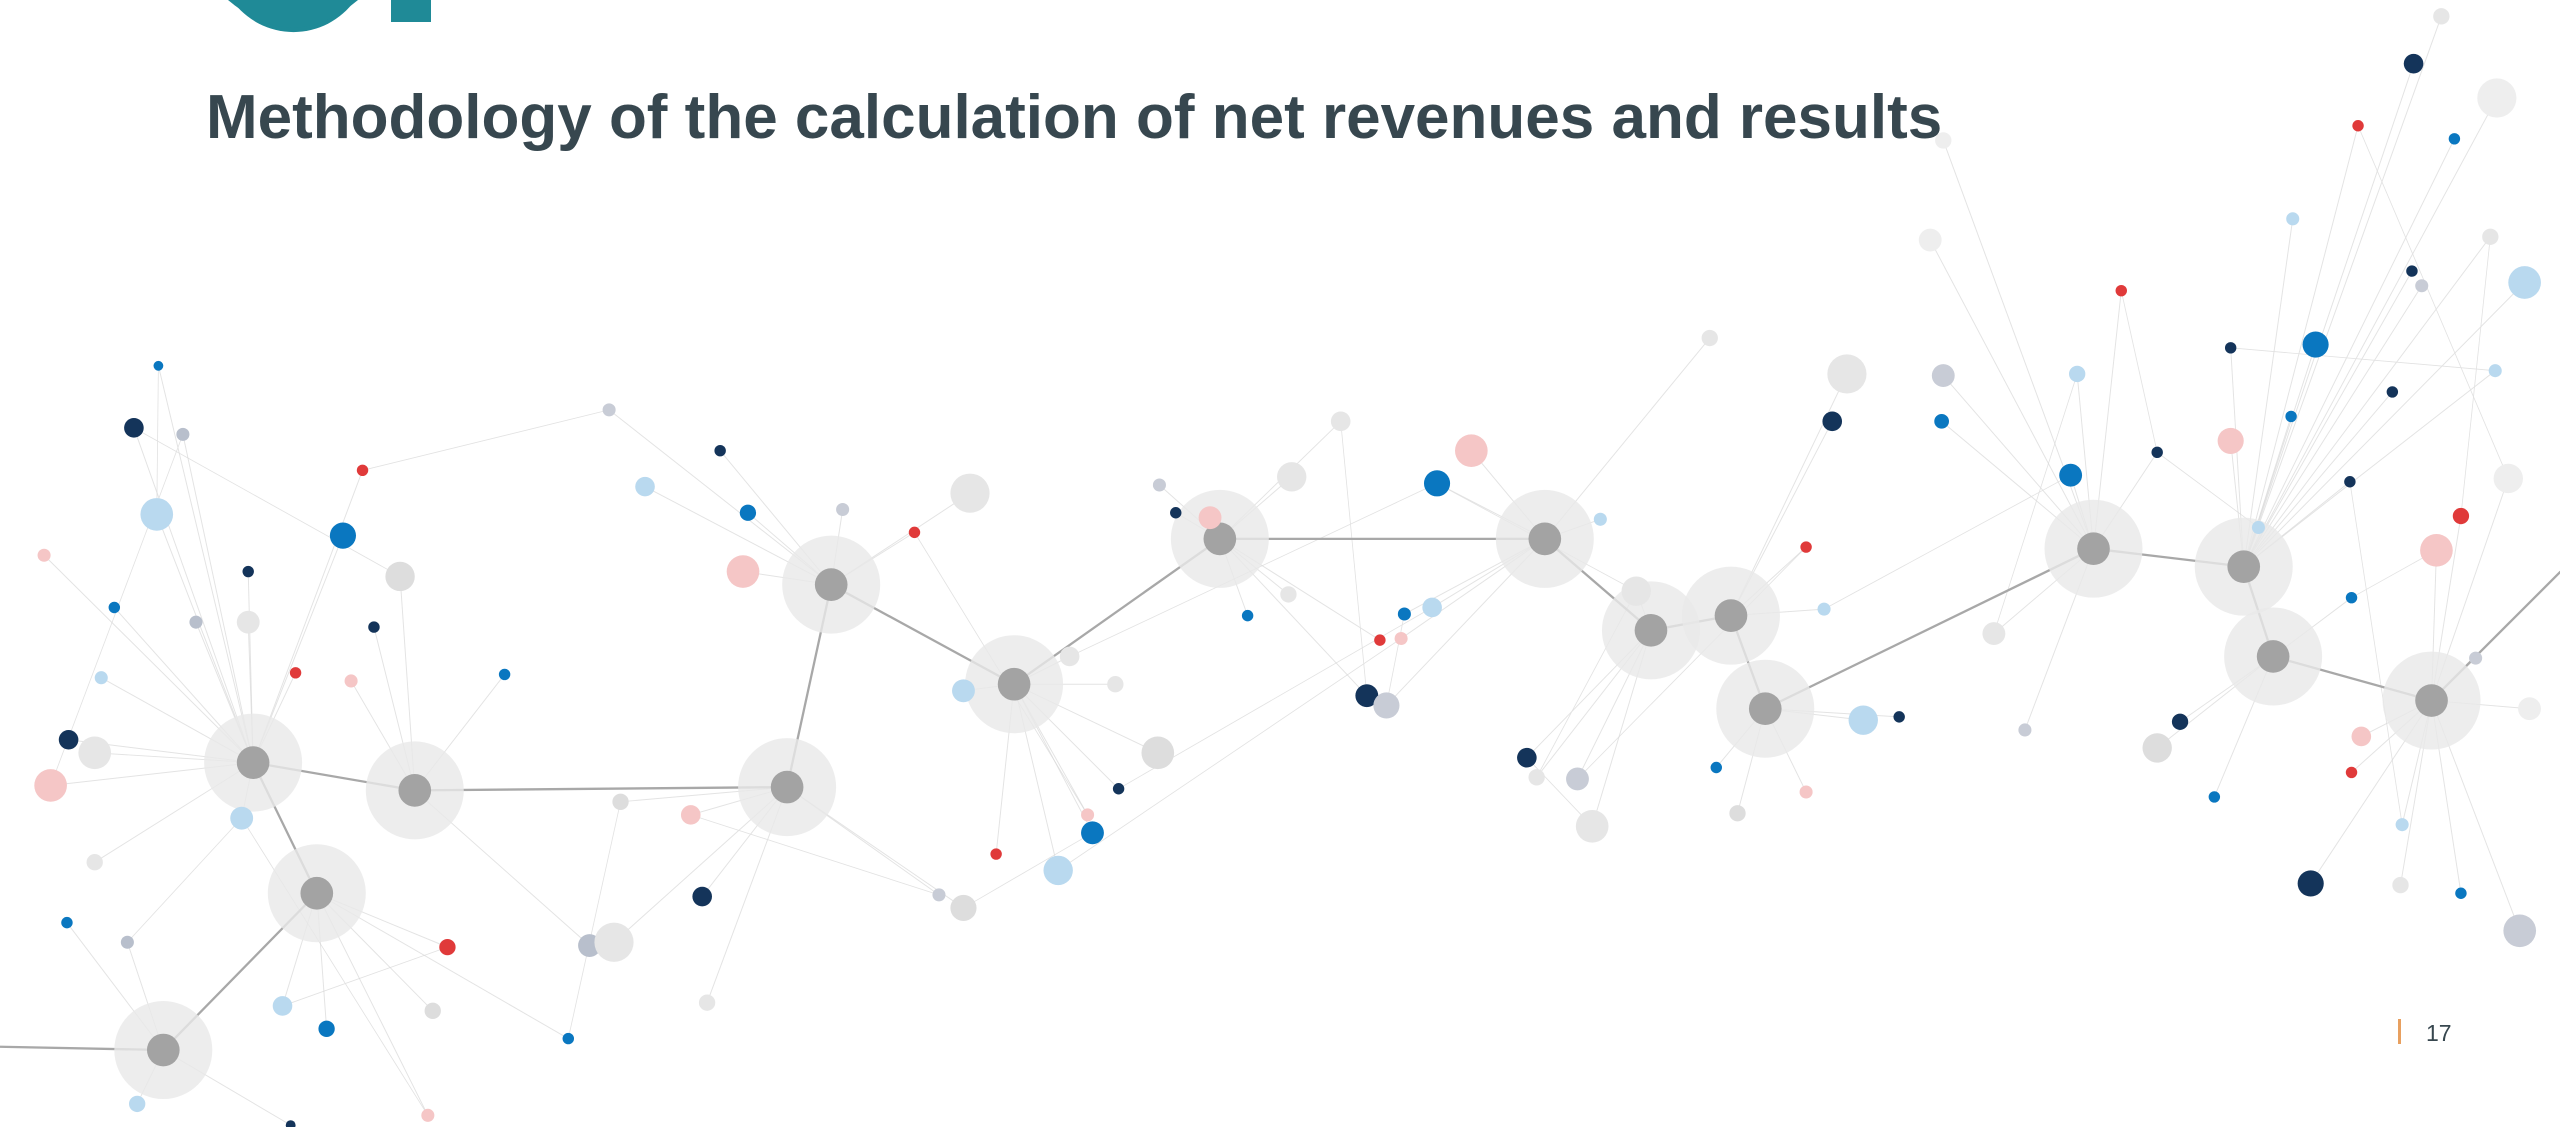 Image resolution: width=2560 pixels, height=1127 pixels. What do you see at coordinates (293, 14) in the screenshot?
I see `teal-arc` at bounding box center [293, 14].